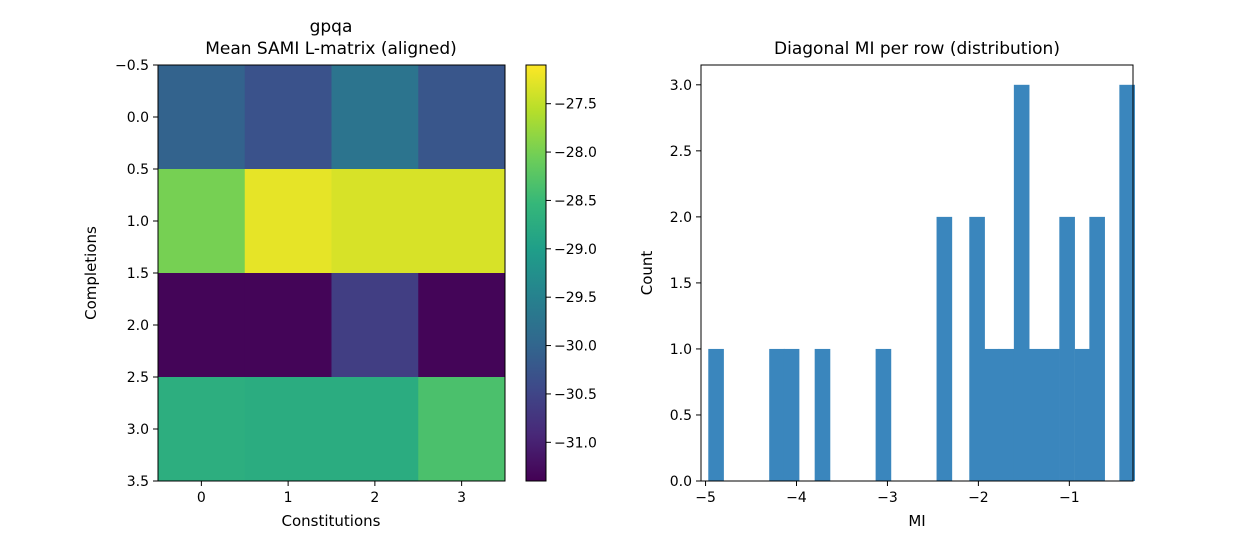  Describe the element at coordinates (575, 395) in the screenshot. I see `colorbar-tick-label: −30.5` at that location.